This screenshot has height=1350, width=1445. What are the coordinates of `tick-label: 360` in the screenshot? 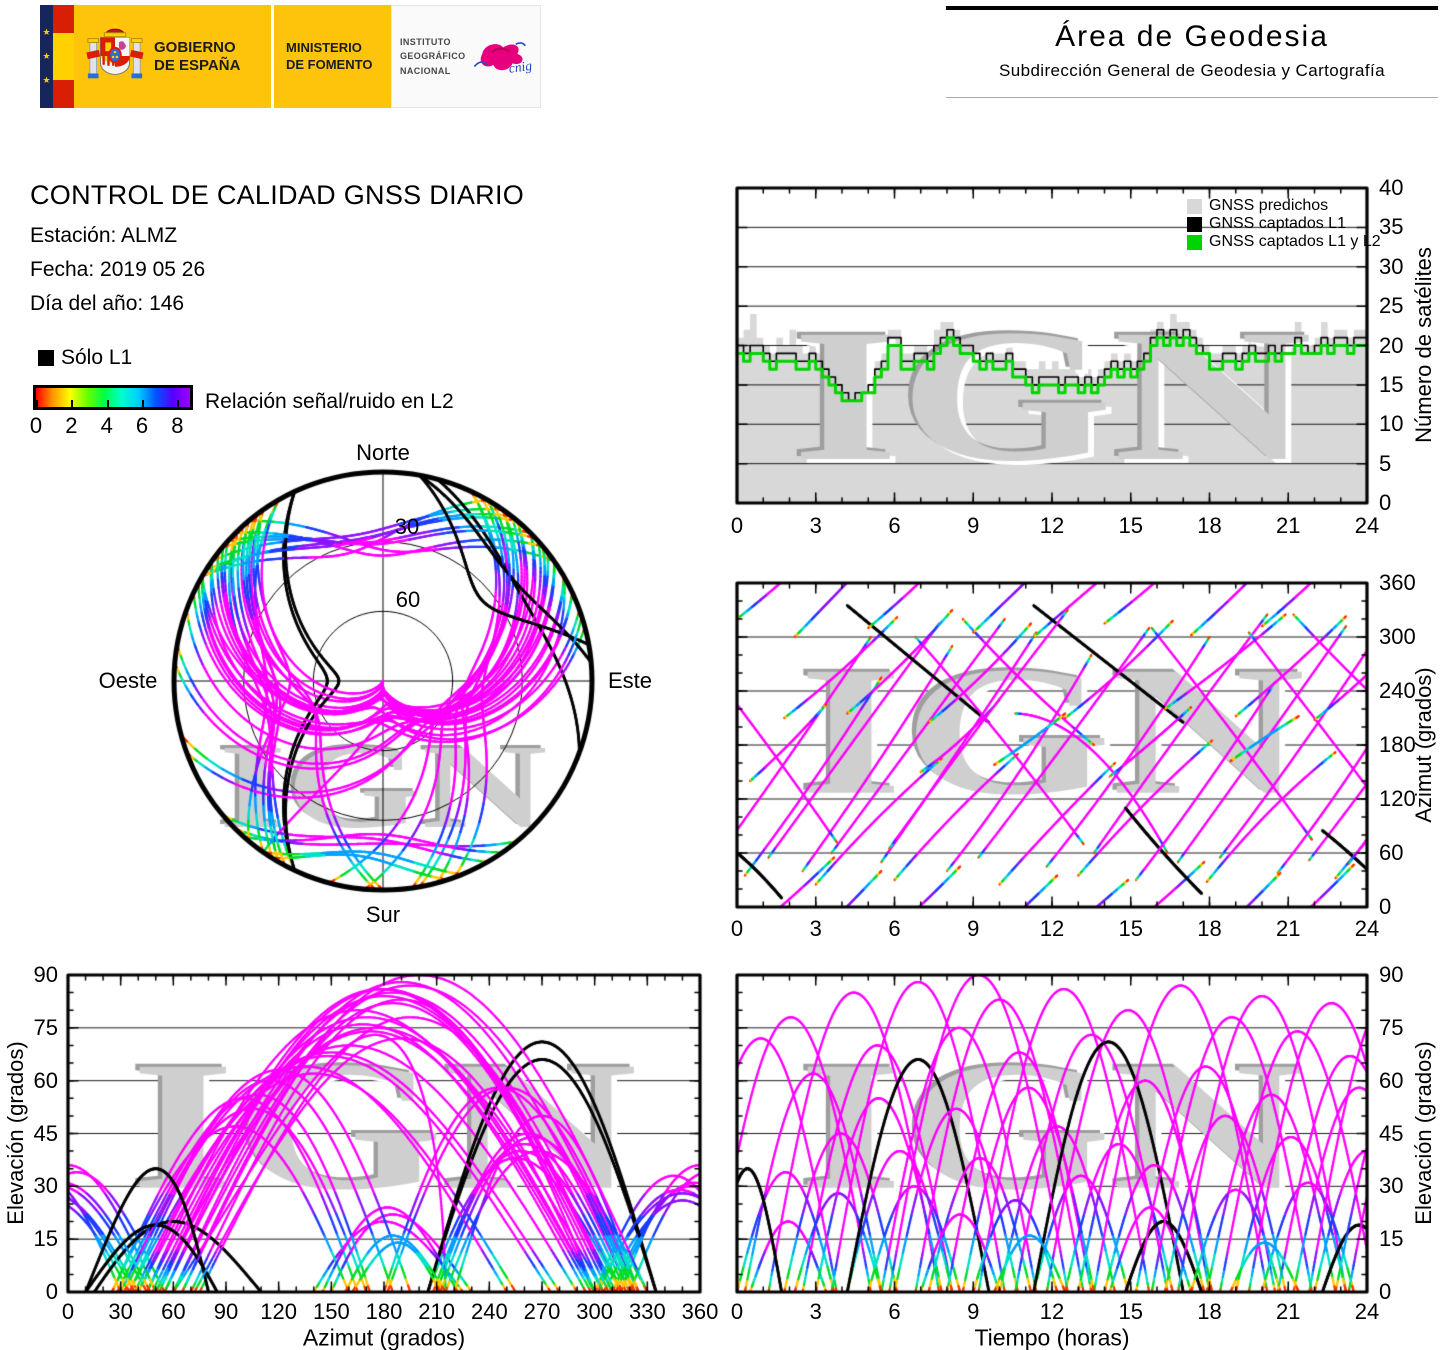 It's located at (1397, 582).